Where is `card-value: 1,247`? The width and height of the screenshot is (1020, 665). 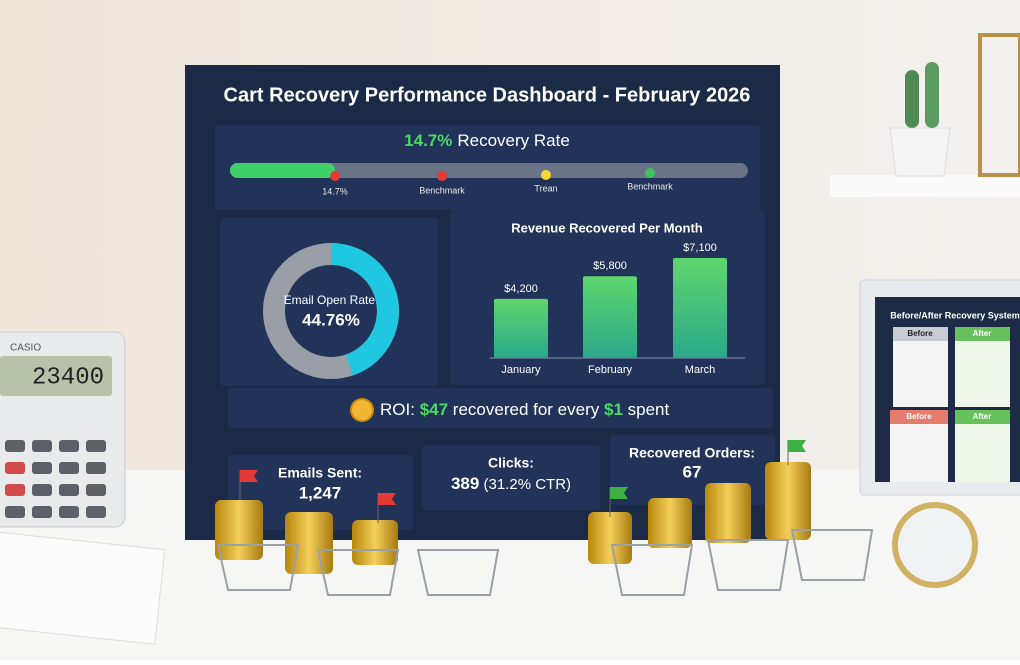 card-value: 1,247 is located at coordinates (320, 492).